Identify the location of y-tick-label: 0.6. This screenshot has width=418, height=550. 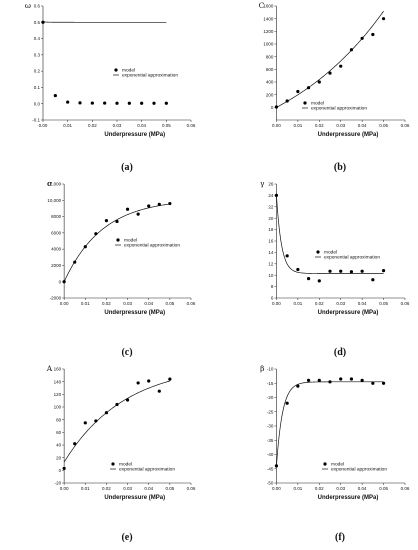
(37, 6).